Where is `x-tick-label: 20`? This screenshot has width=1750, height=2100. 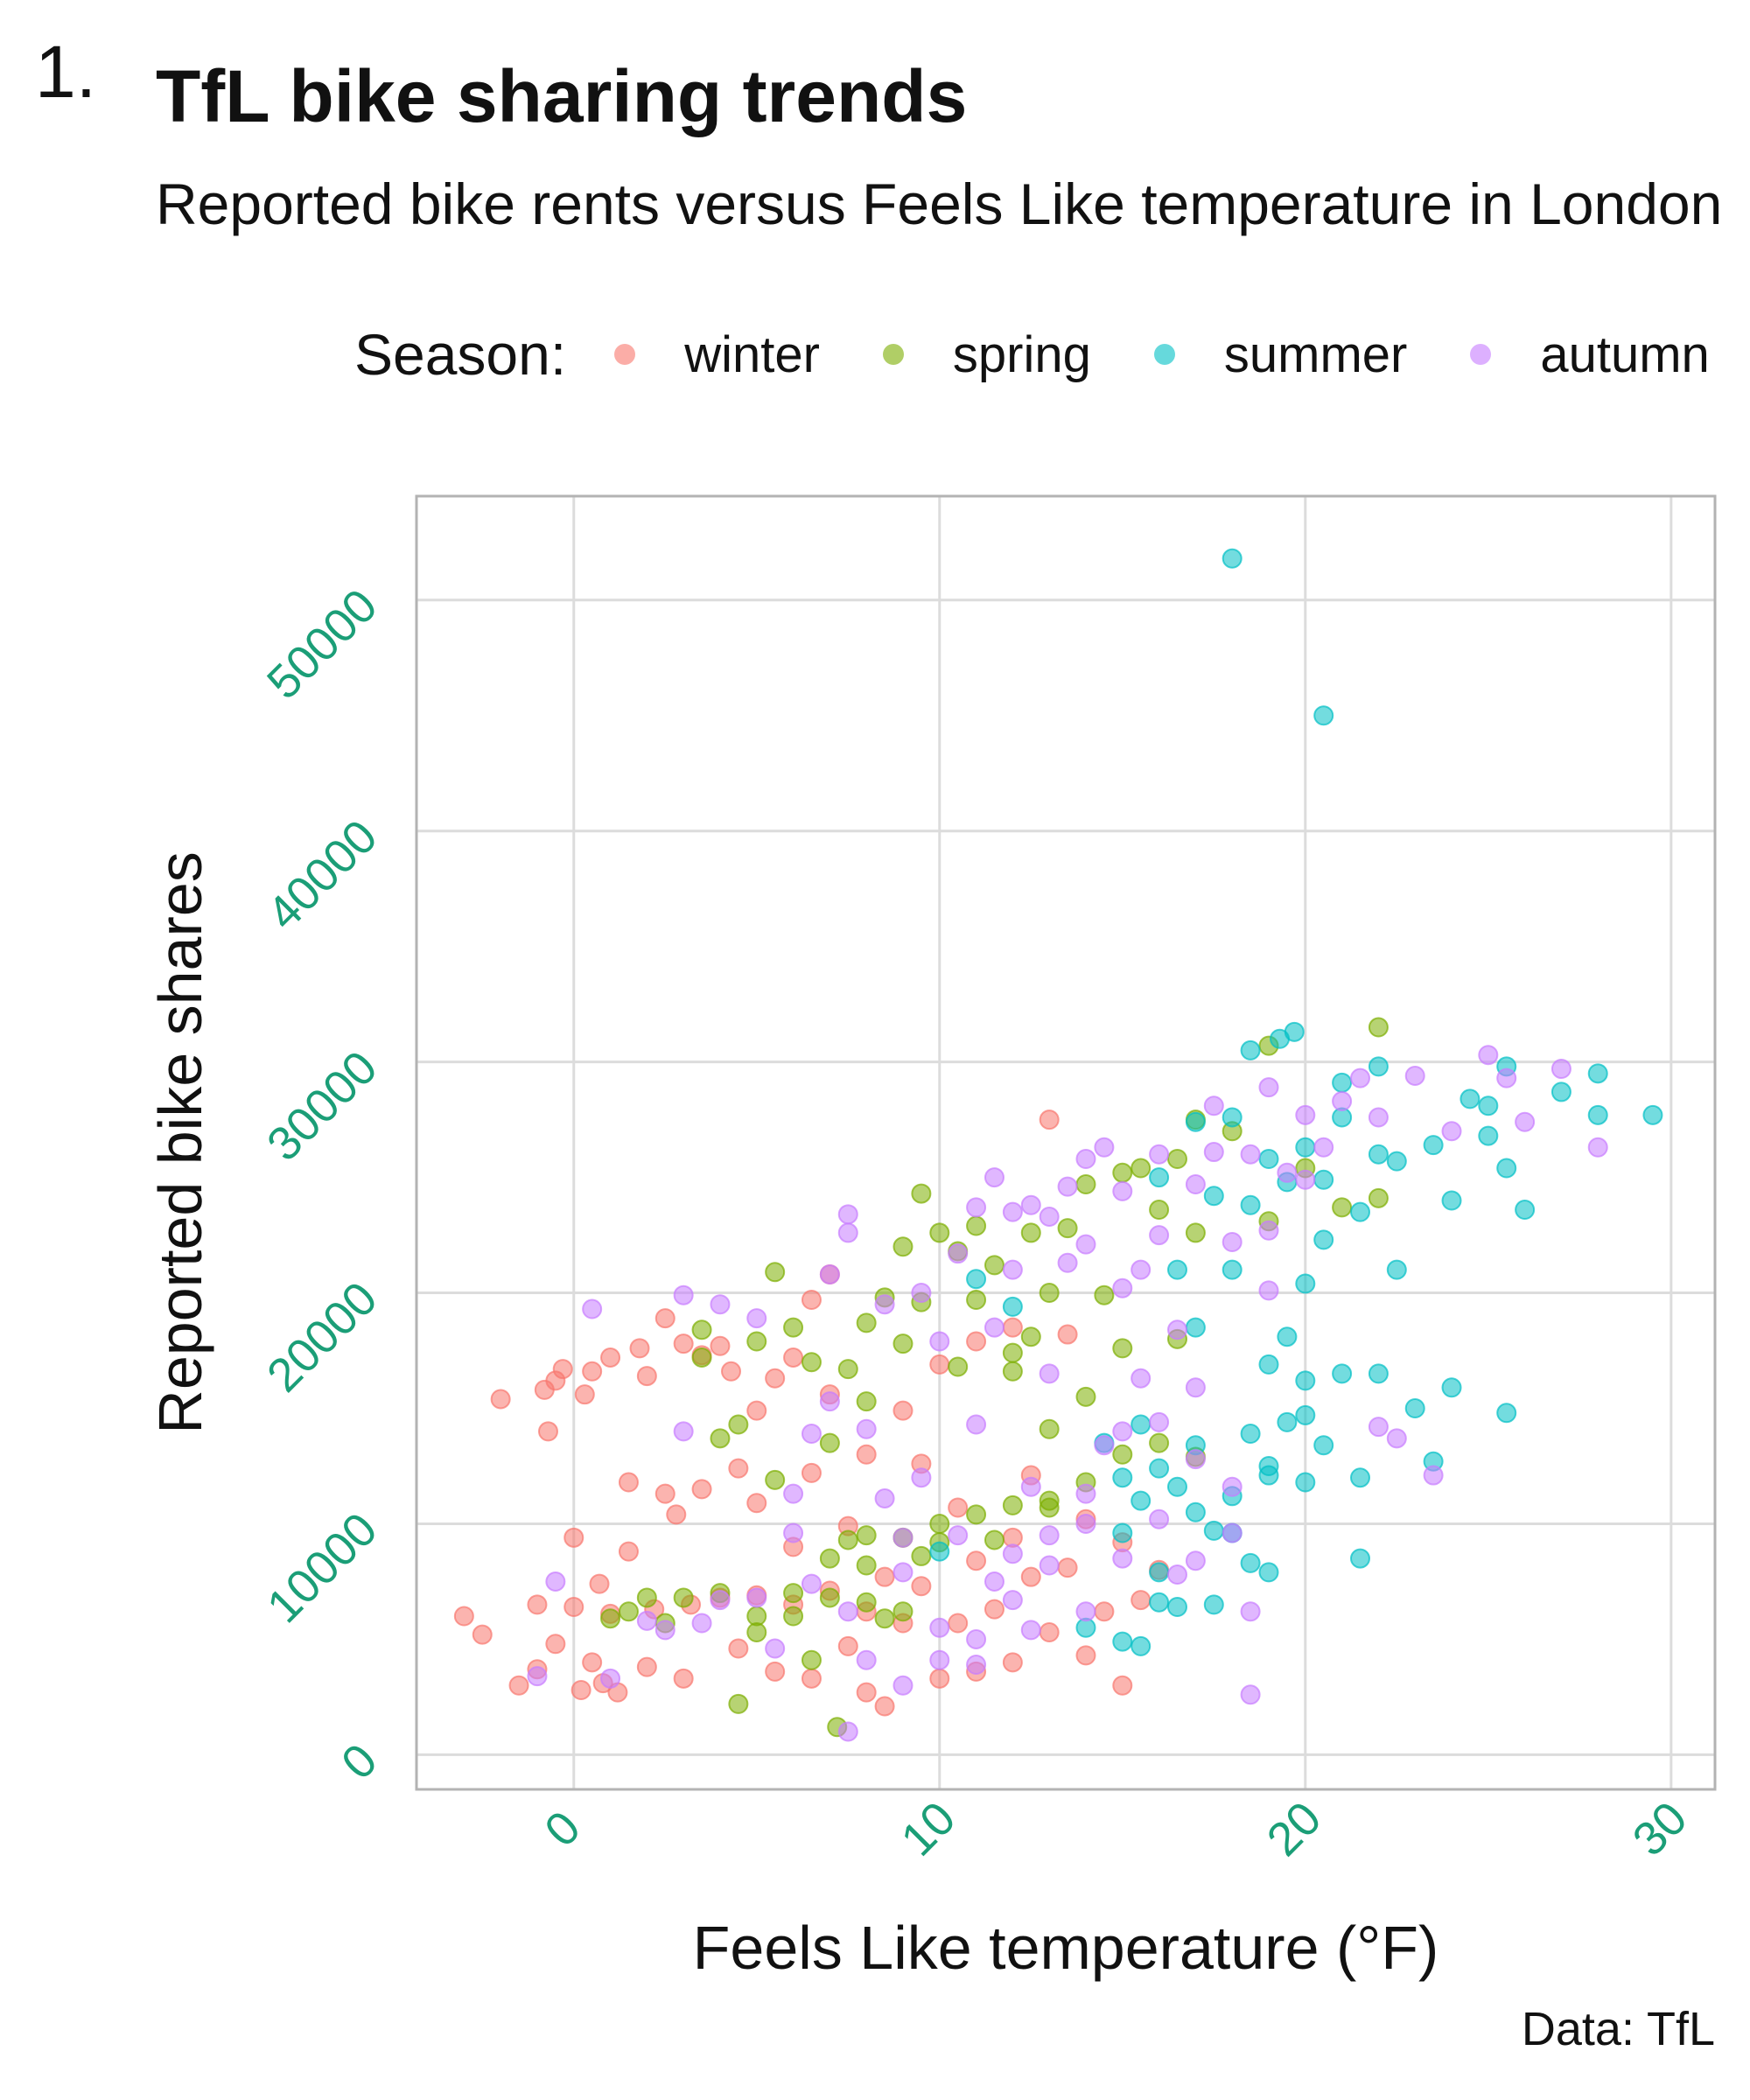
x-tick-label: 20 is located at coordinates (1294, 1829).